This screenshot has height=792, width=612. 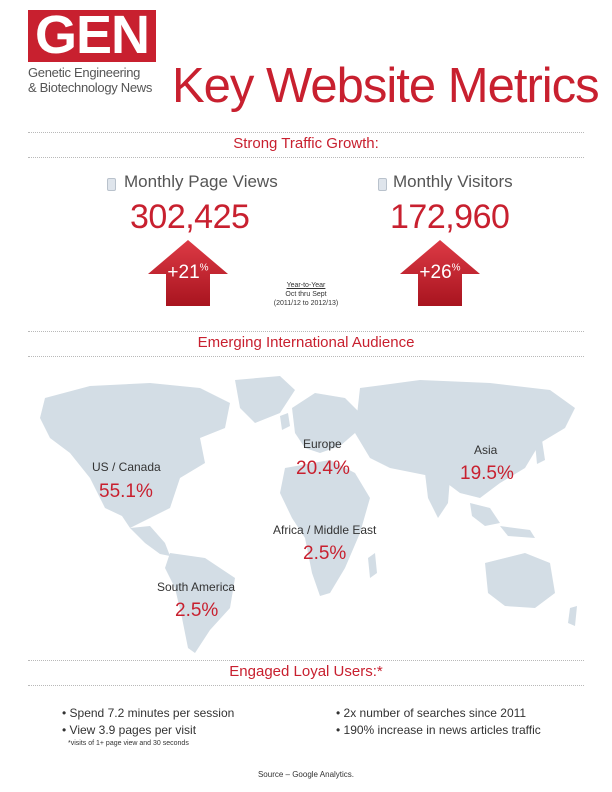 I want to click on bullet-pages-per-visit: • View 3.9 pages per visit, so click(x=129, y=730).